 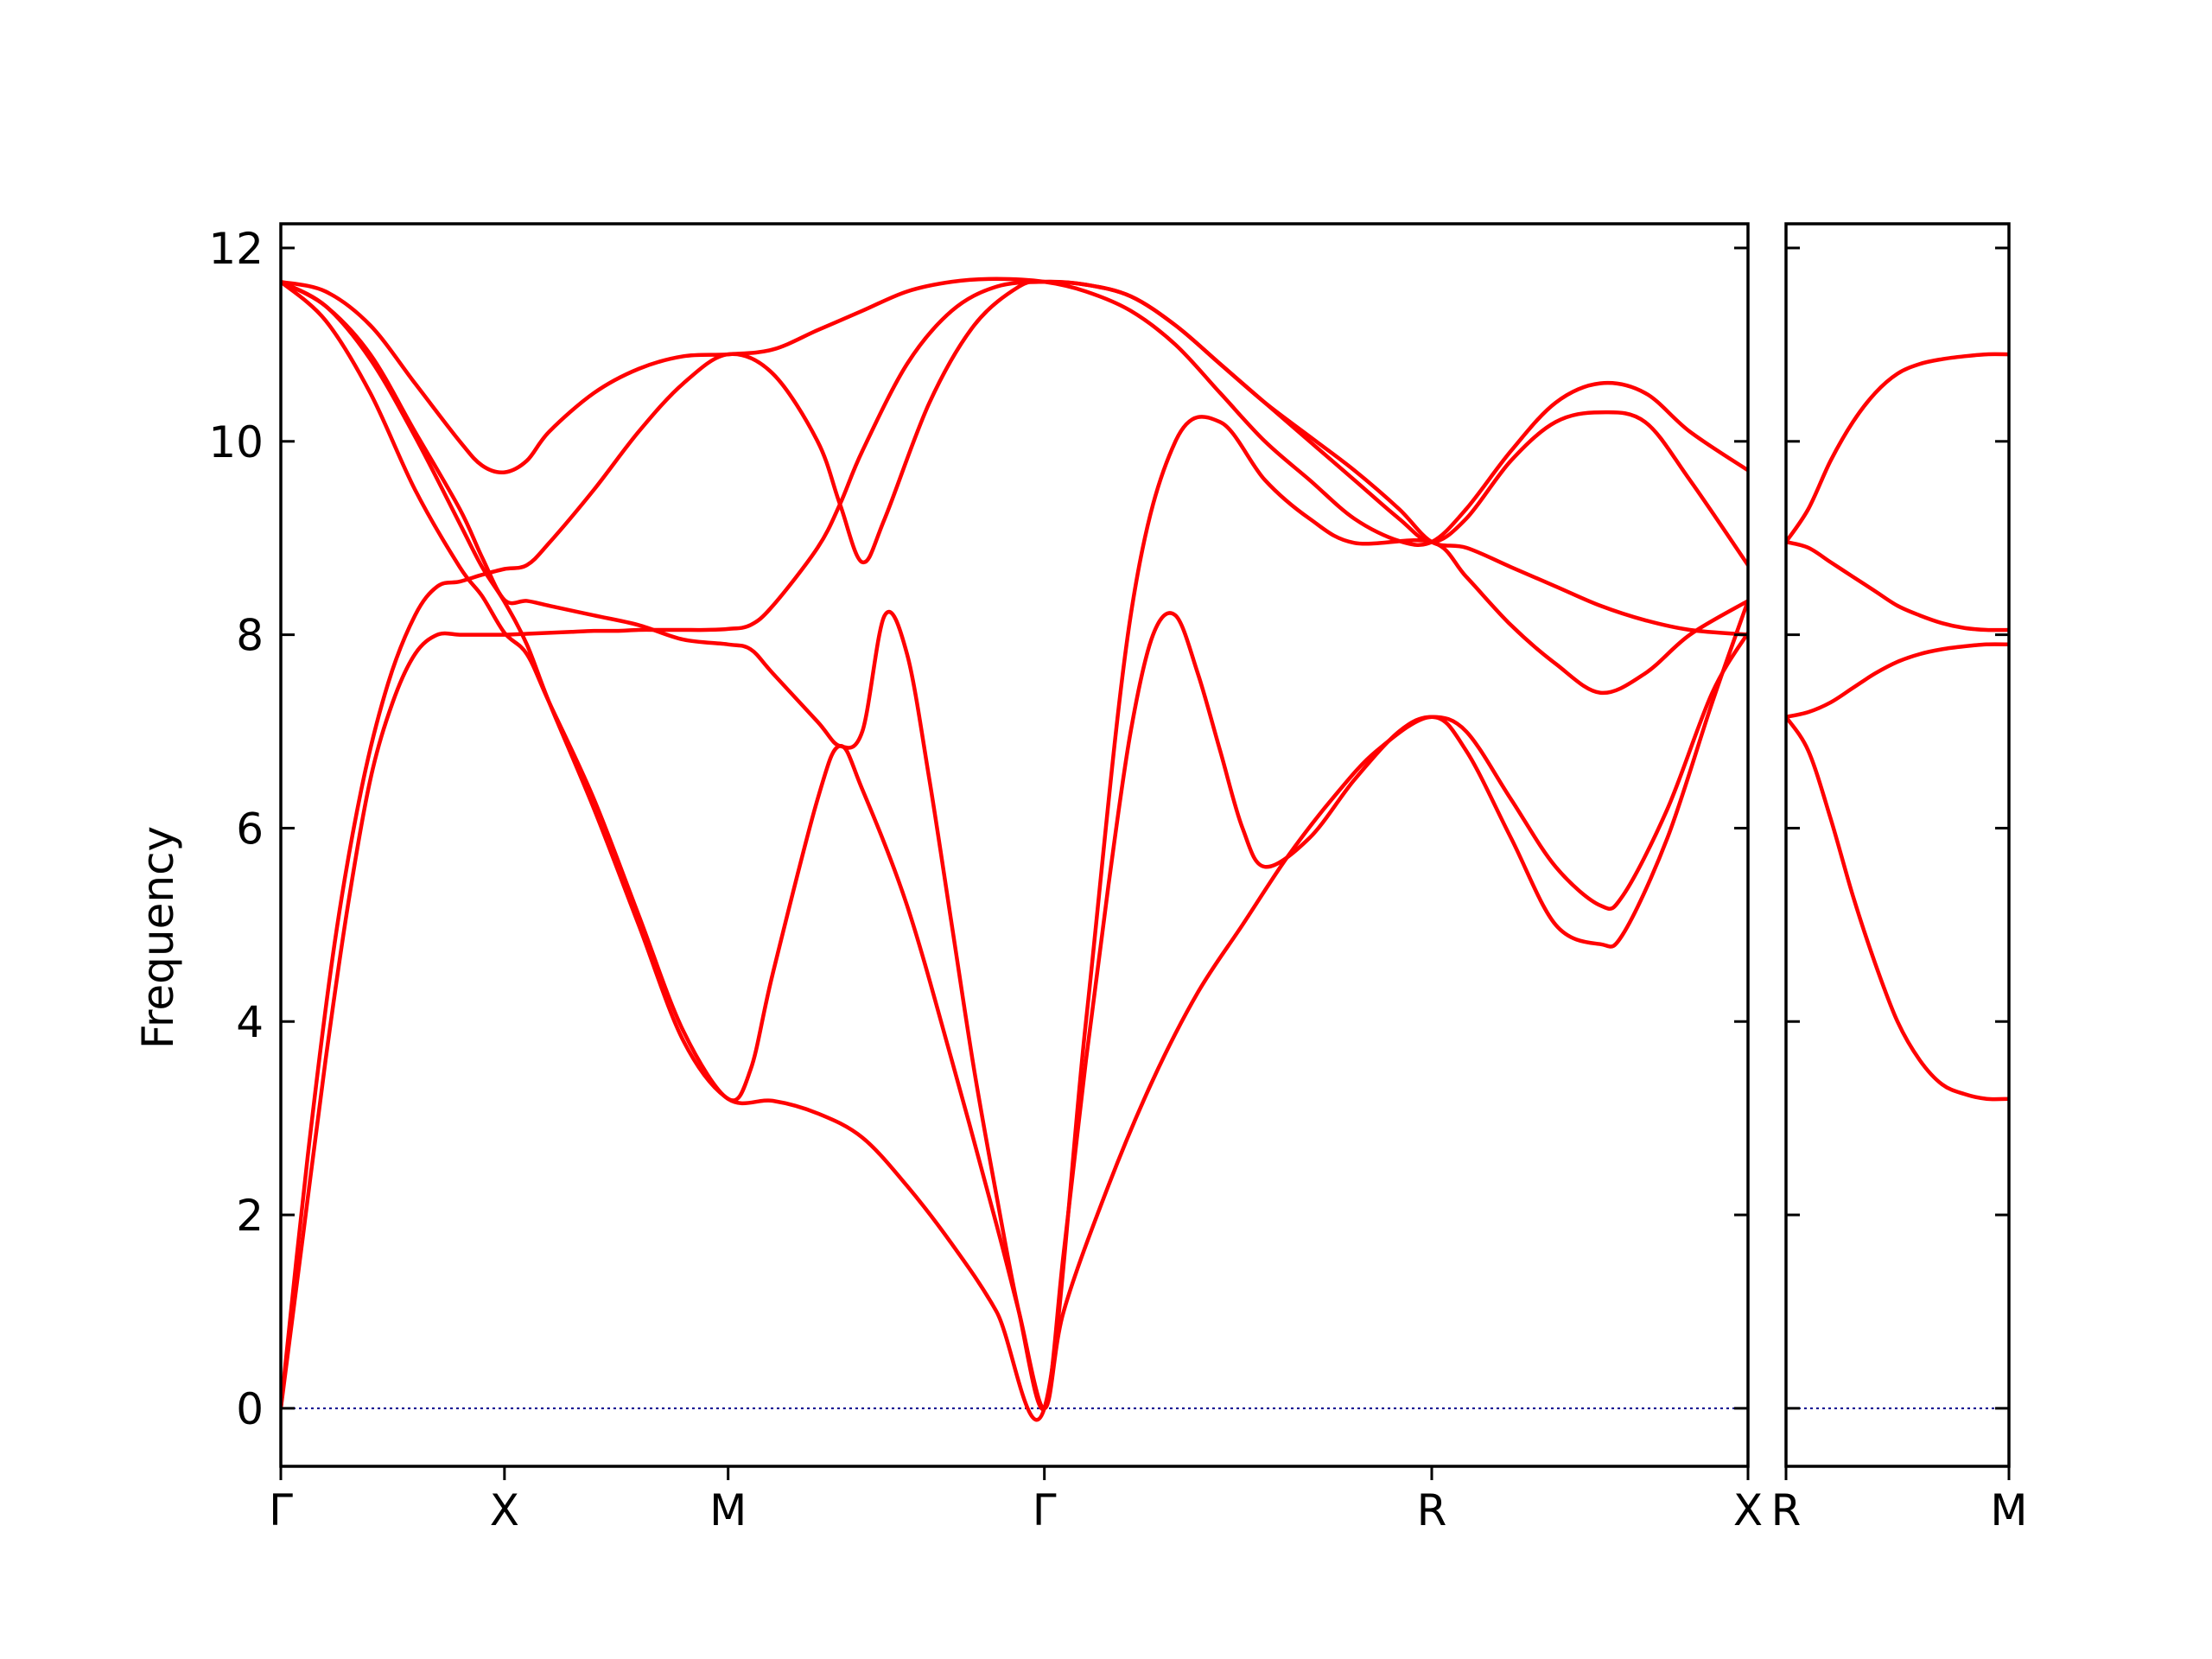 I want to click on y-axis-label: Frequency, so click(x=158, y=937).